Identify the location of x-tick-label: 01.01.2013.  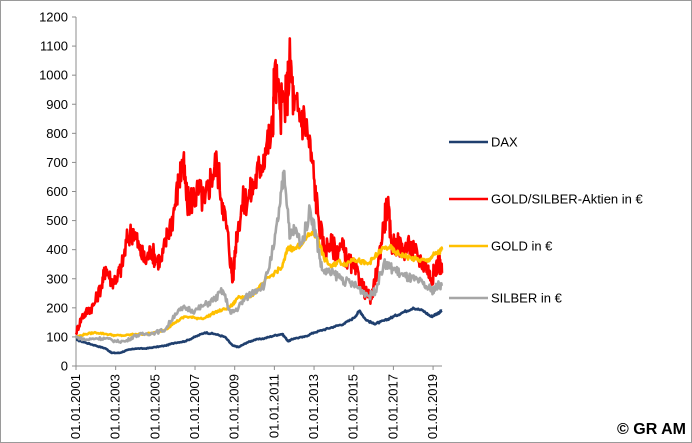
(313, 406).